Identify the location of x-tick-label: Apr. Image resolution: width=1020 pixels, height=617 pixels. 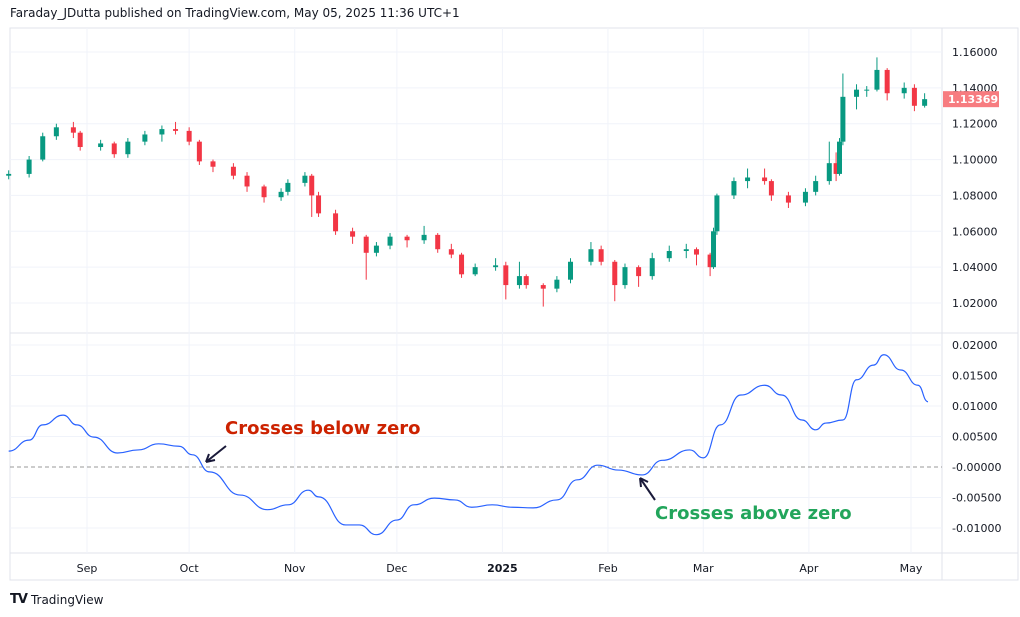
(809, 568).